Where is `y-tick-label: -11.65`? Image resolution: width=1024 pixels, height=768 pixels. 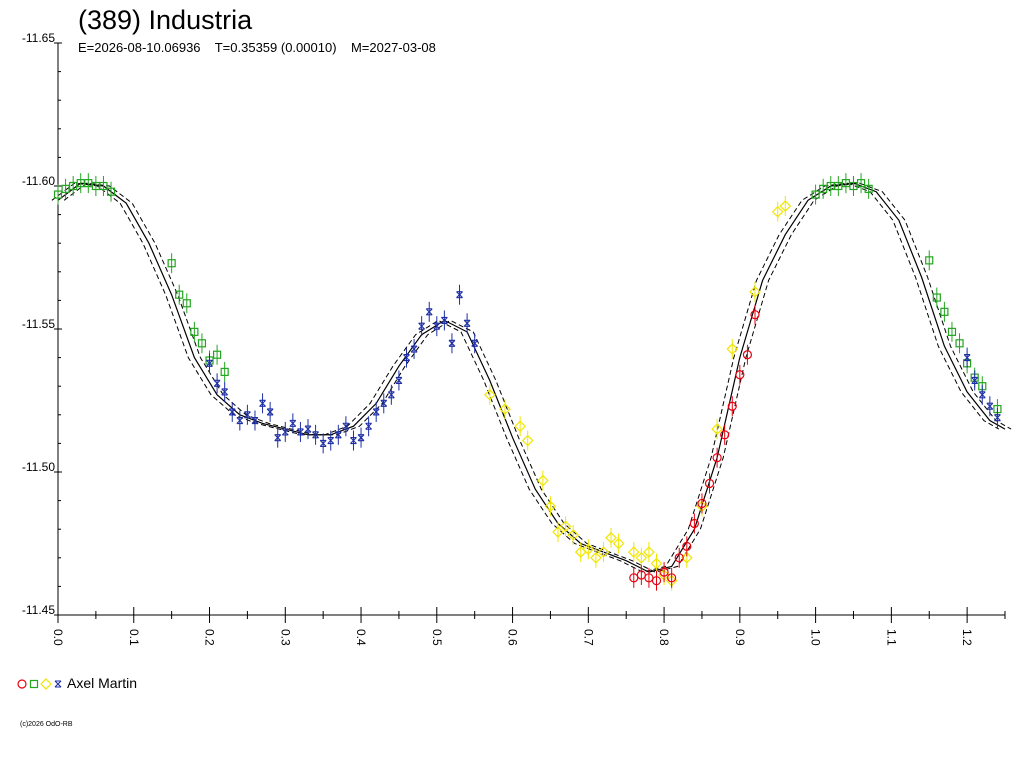
y-tick-label: -11.65 is located at coordinates (38, 38).